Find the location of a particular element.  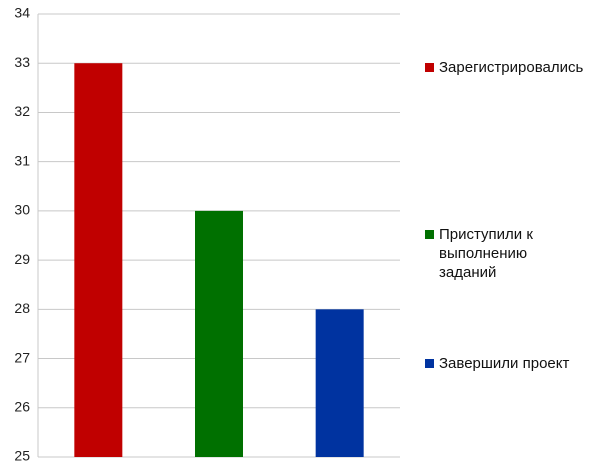

legend-item: Приступили к выполнению заданий is located at coordinates (500, 253).